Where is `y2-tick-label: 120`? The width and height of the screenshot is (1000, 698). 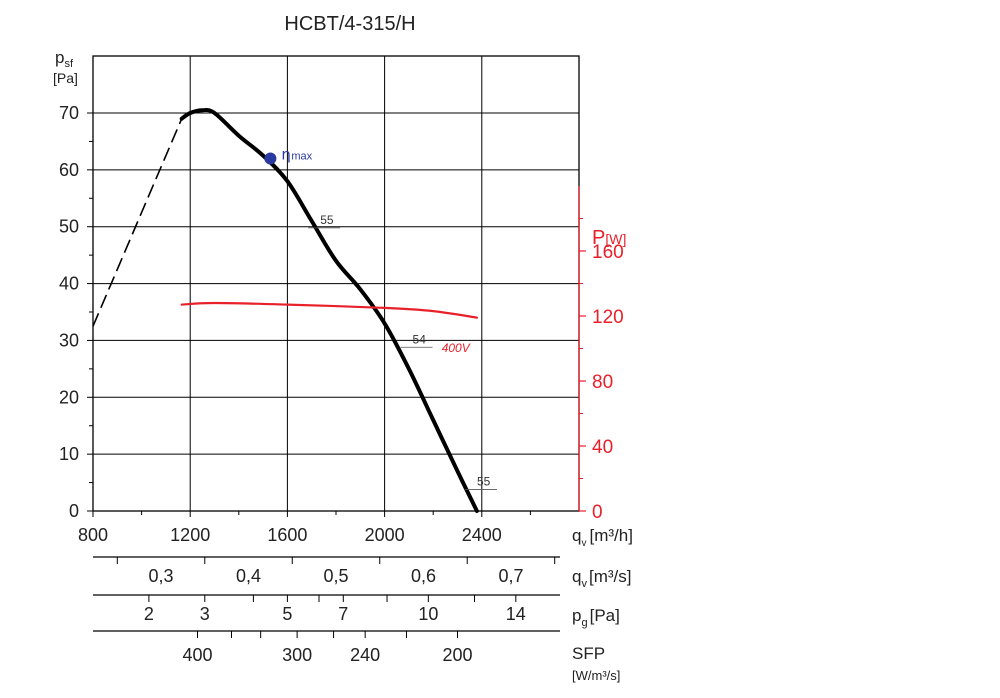 y2-tick-label: 120 is located at coordinates (608, 317).